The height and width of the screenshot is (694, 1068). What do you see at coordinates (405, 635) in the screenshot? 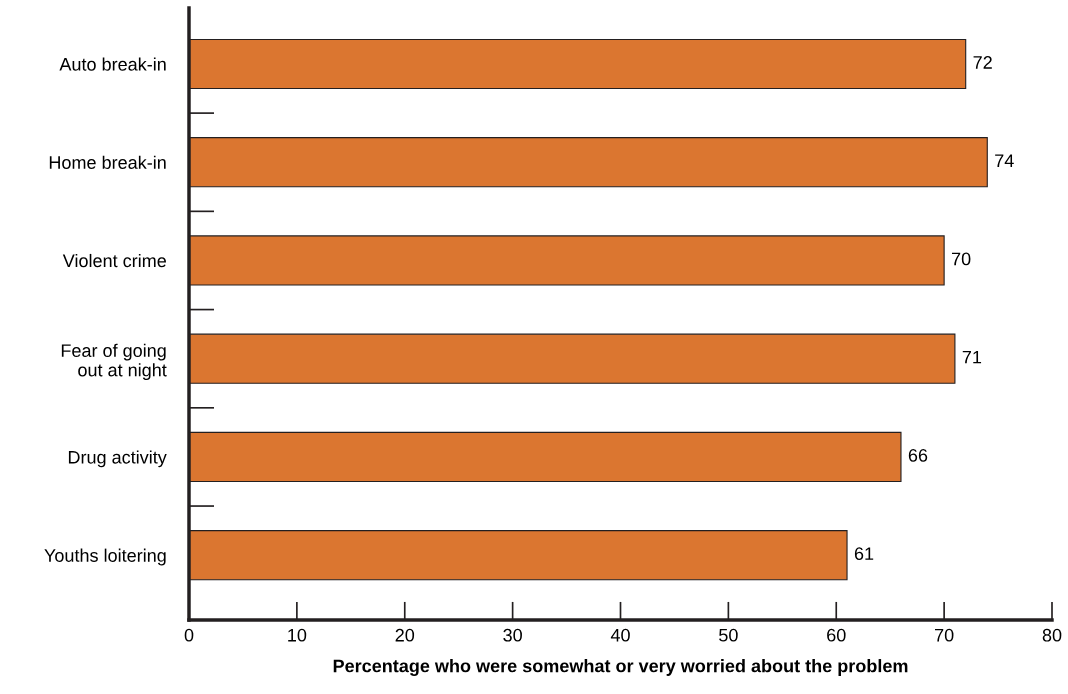
I see `x-tick-label: 20` at bounding box center [405, 635].